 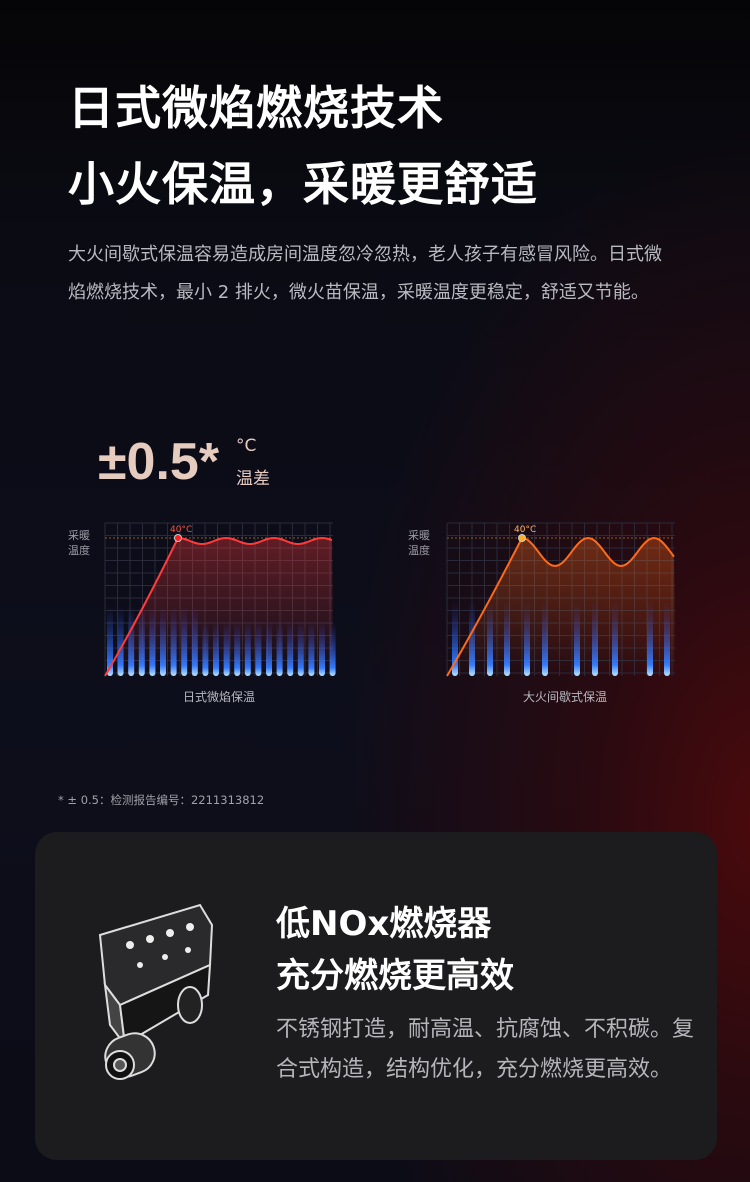 I want to click on stat-unit: °C, so click(x=246, y=446).